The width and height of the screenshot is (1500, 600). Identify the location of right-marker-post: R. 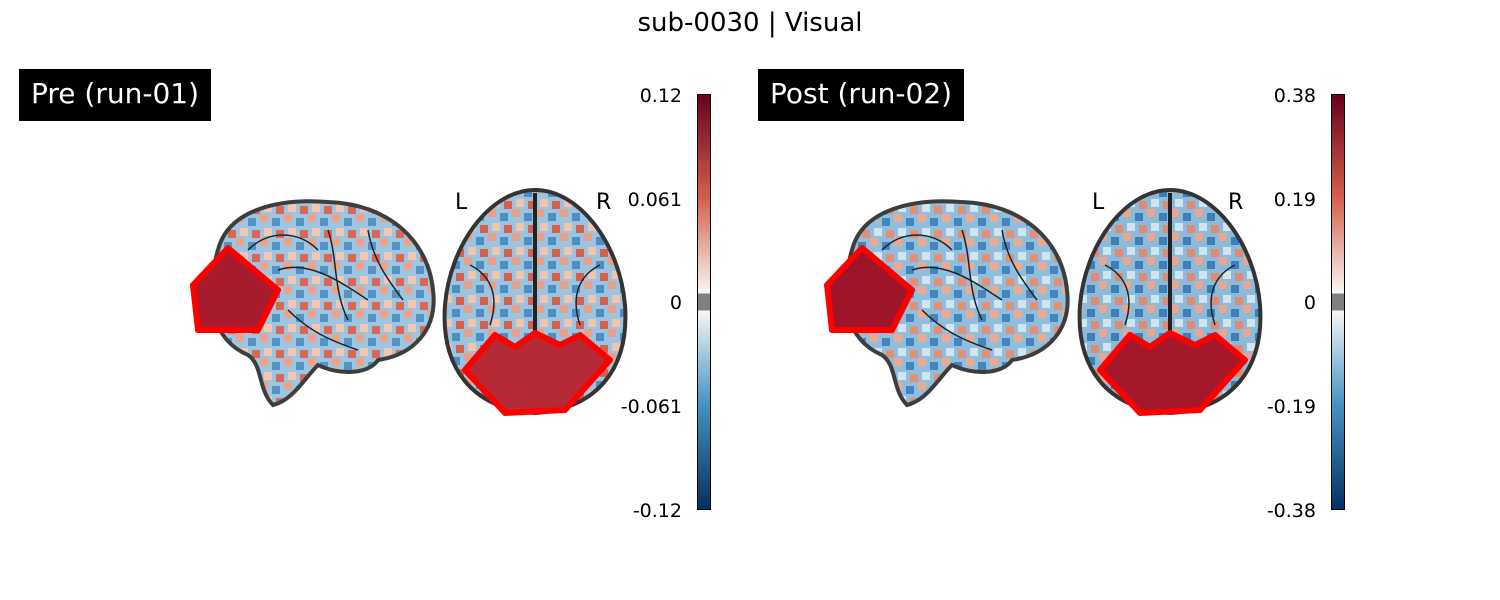
(1236, 202).